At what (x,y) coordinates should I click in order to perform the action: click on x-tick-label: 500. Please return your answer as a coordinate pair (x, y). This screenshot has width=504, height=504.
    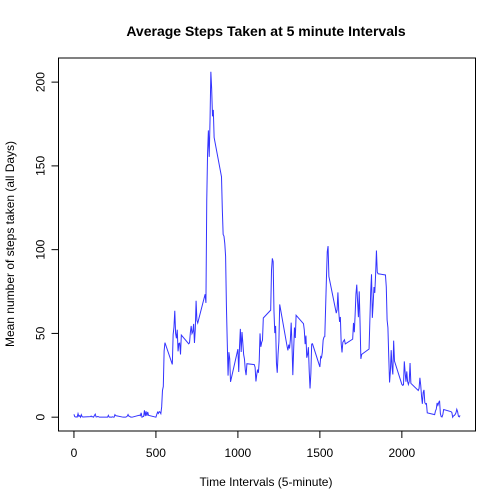
    Looking at the image, I should click on (156, 453).